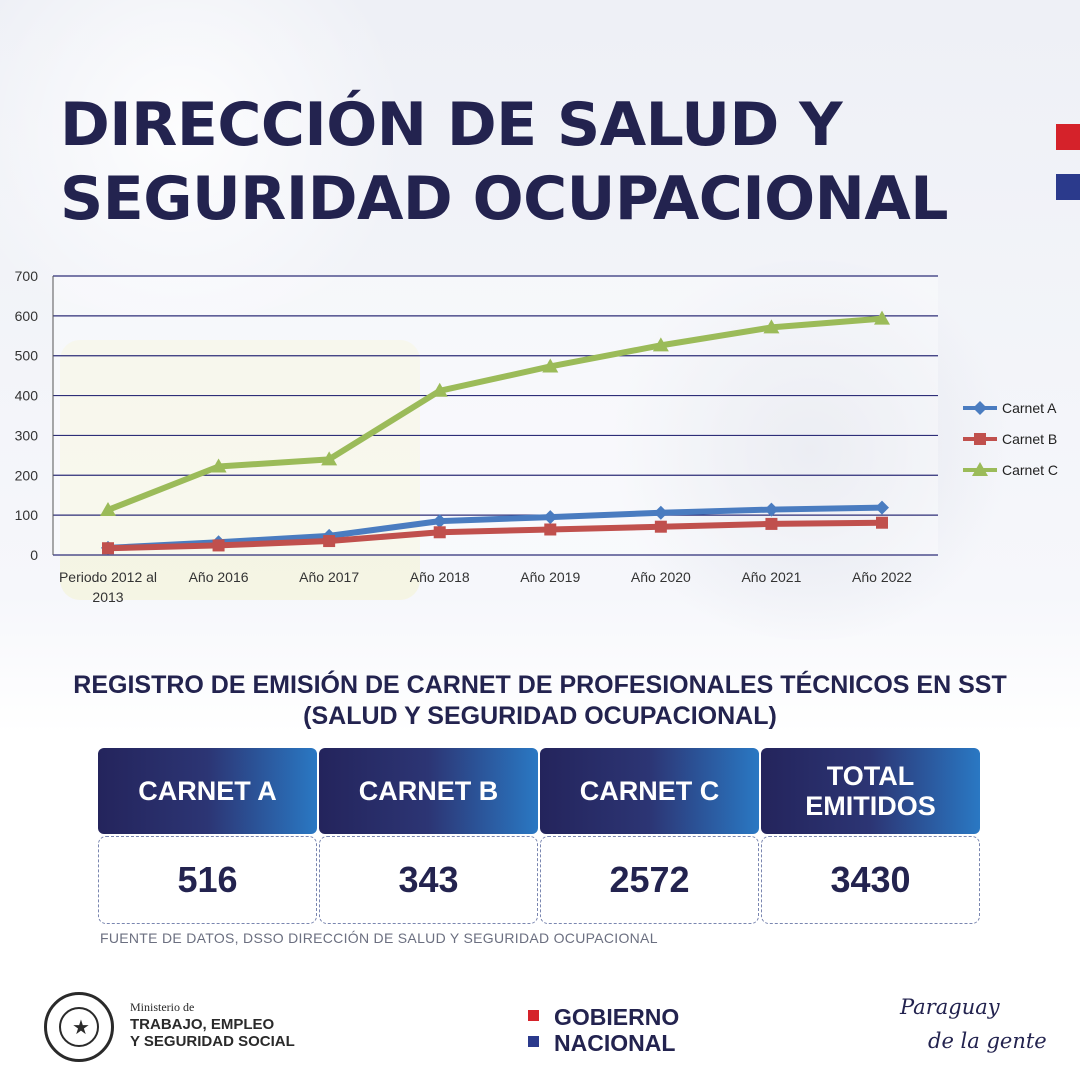 This screenshot has width=1080, height=1080. What do you see at coordinates (1029, 408) in the screenshot?
I see `legend-label: Carnet A` at bounding box center [1029, 408].